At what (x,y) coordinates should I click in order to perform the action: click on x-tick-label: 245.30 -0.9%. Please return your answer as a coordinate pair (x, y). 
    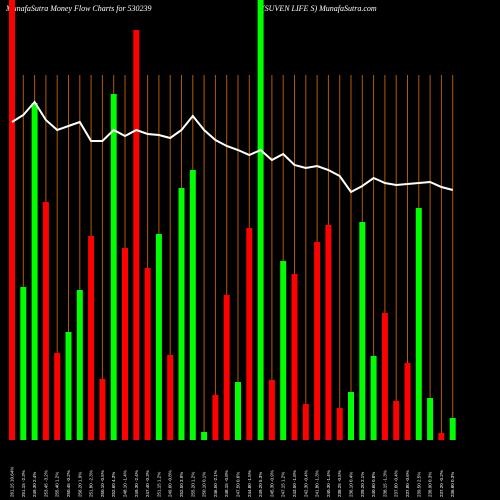
    Looking at the image, I should click on (271, 483).